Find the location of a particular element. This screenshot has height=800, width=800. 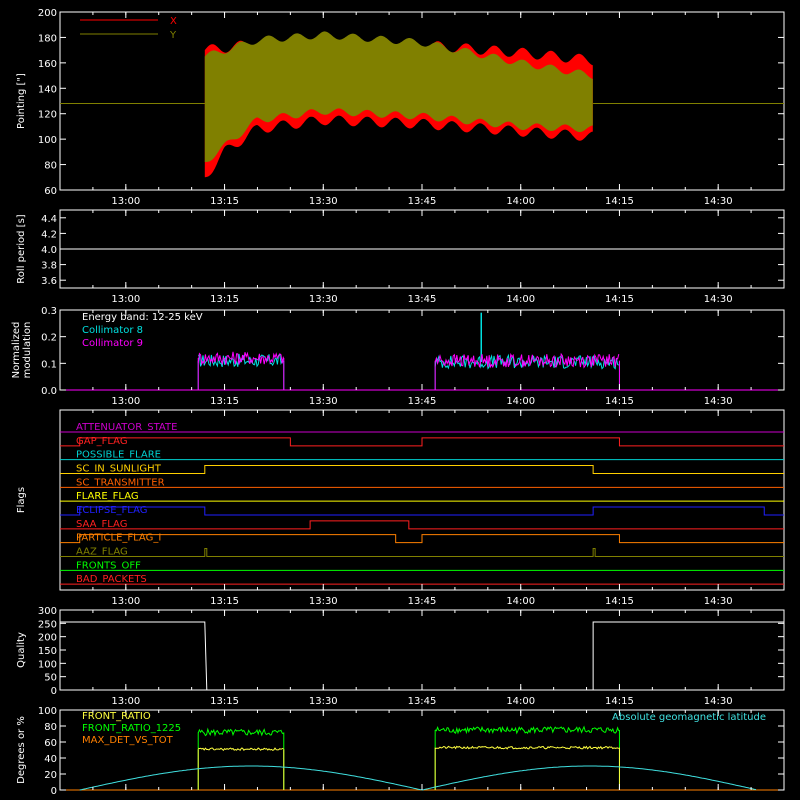

energy-band-annotation: Energy band: 12-25 keV is located at coordinates (142, 317).